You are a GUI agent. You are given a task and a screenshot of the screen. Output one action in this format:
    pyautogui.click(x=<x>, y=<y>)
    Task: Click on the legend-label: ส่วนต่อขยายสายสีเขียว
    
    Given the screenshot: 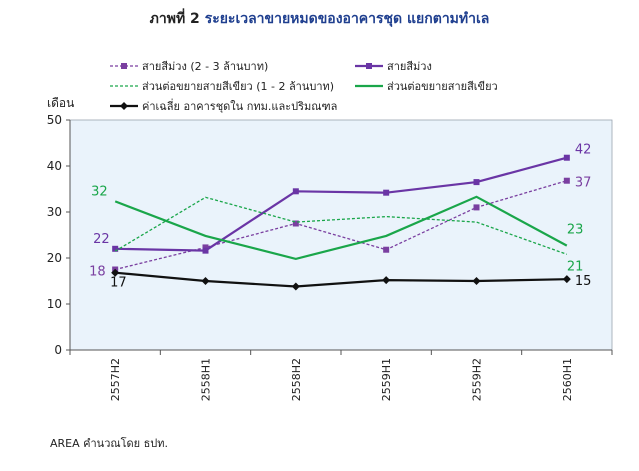 What is the action you would take?
    pyautogui.click(x=442, y=86)
    